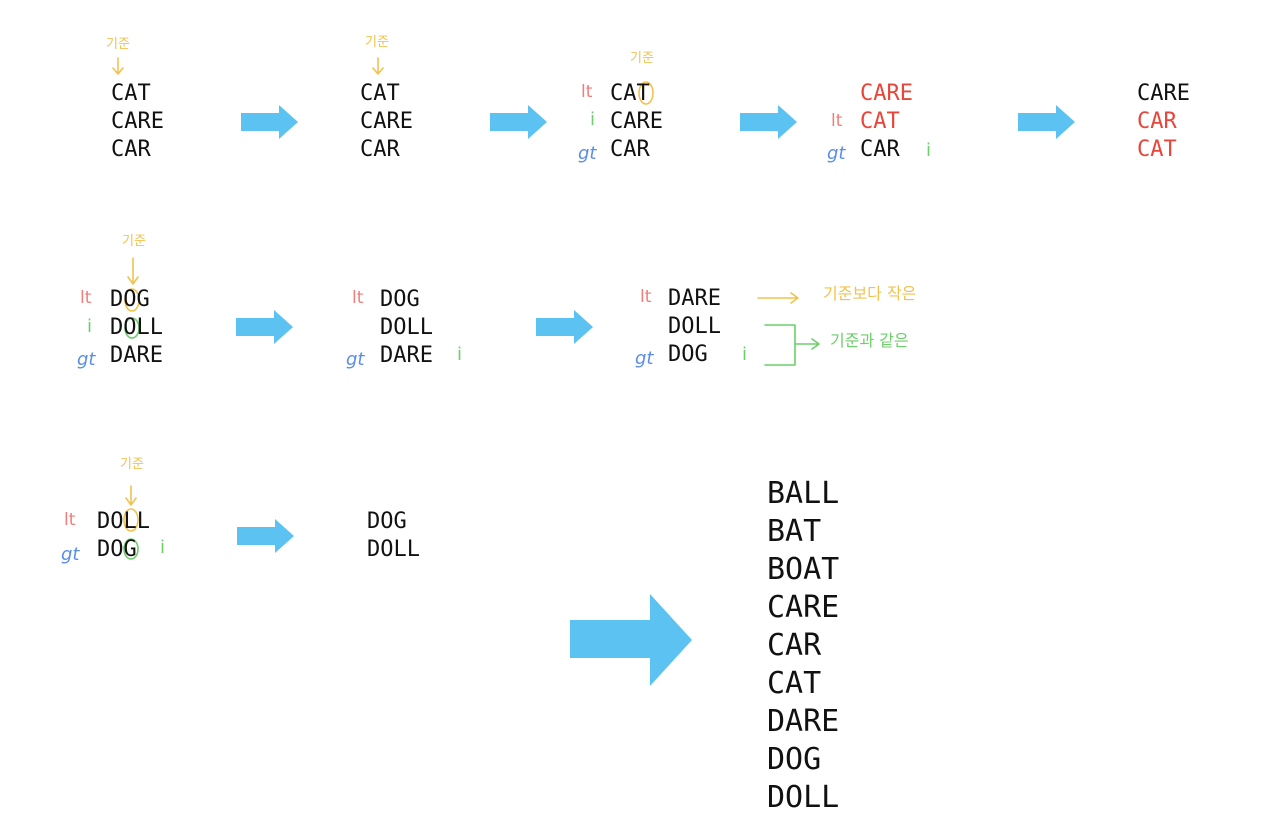  Describe the element at coordinates (794, 759) in the screenshot. I see `result-word-7: DOG` at that location.